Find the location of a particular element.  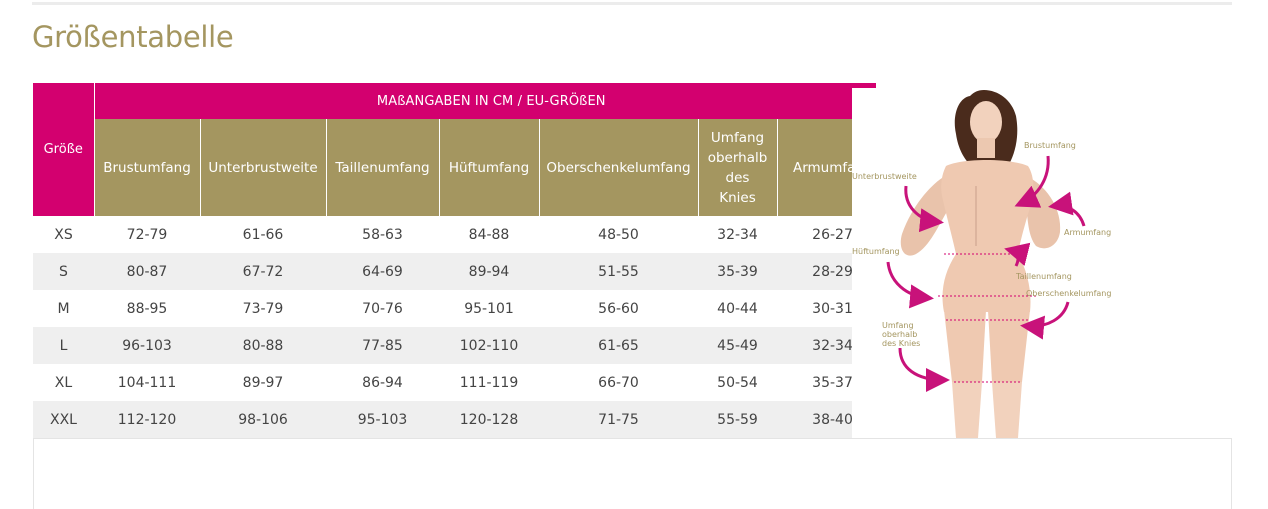

label-unterbrustweite: Unterbrustweite is located at coordinates (884, 176).